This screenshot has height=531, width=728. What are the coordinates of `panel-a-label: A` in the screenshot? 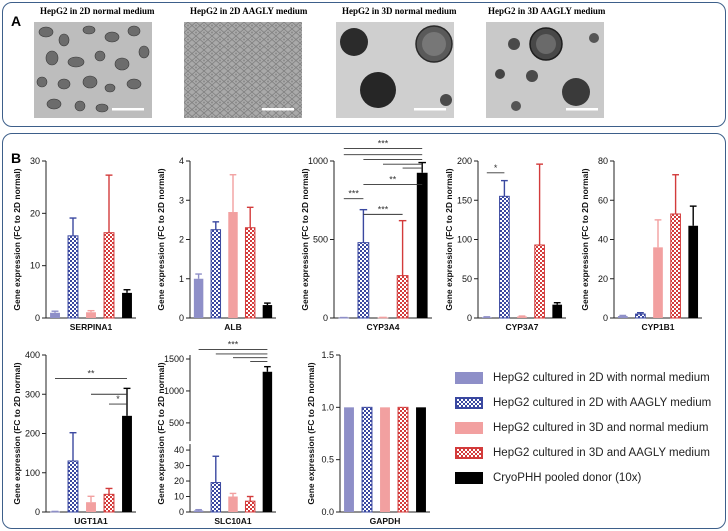 It's located at (16, 21).